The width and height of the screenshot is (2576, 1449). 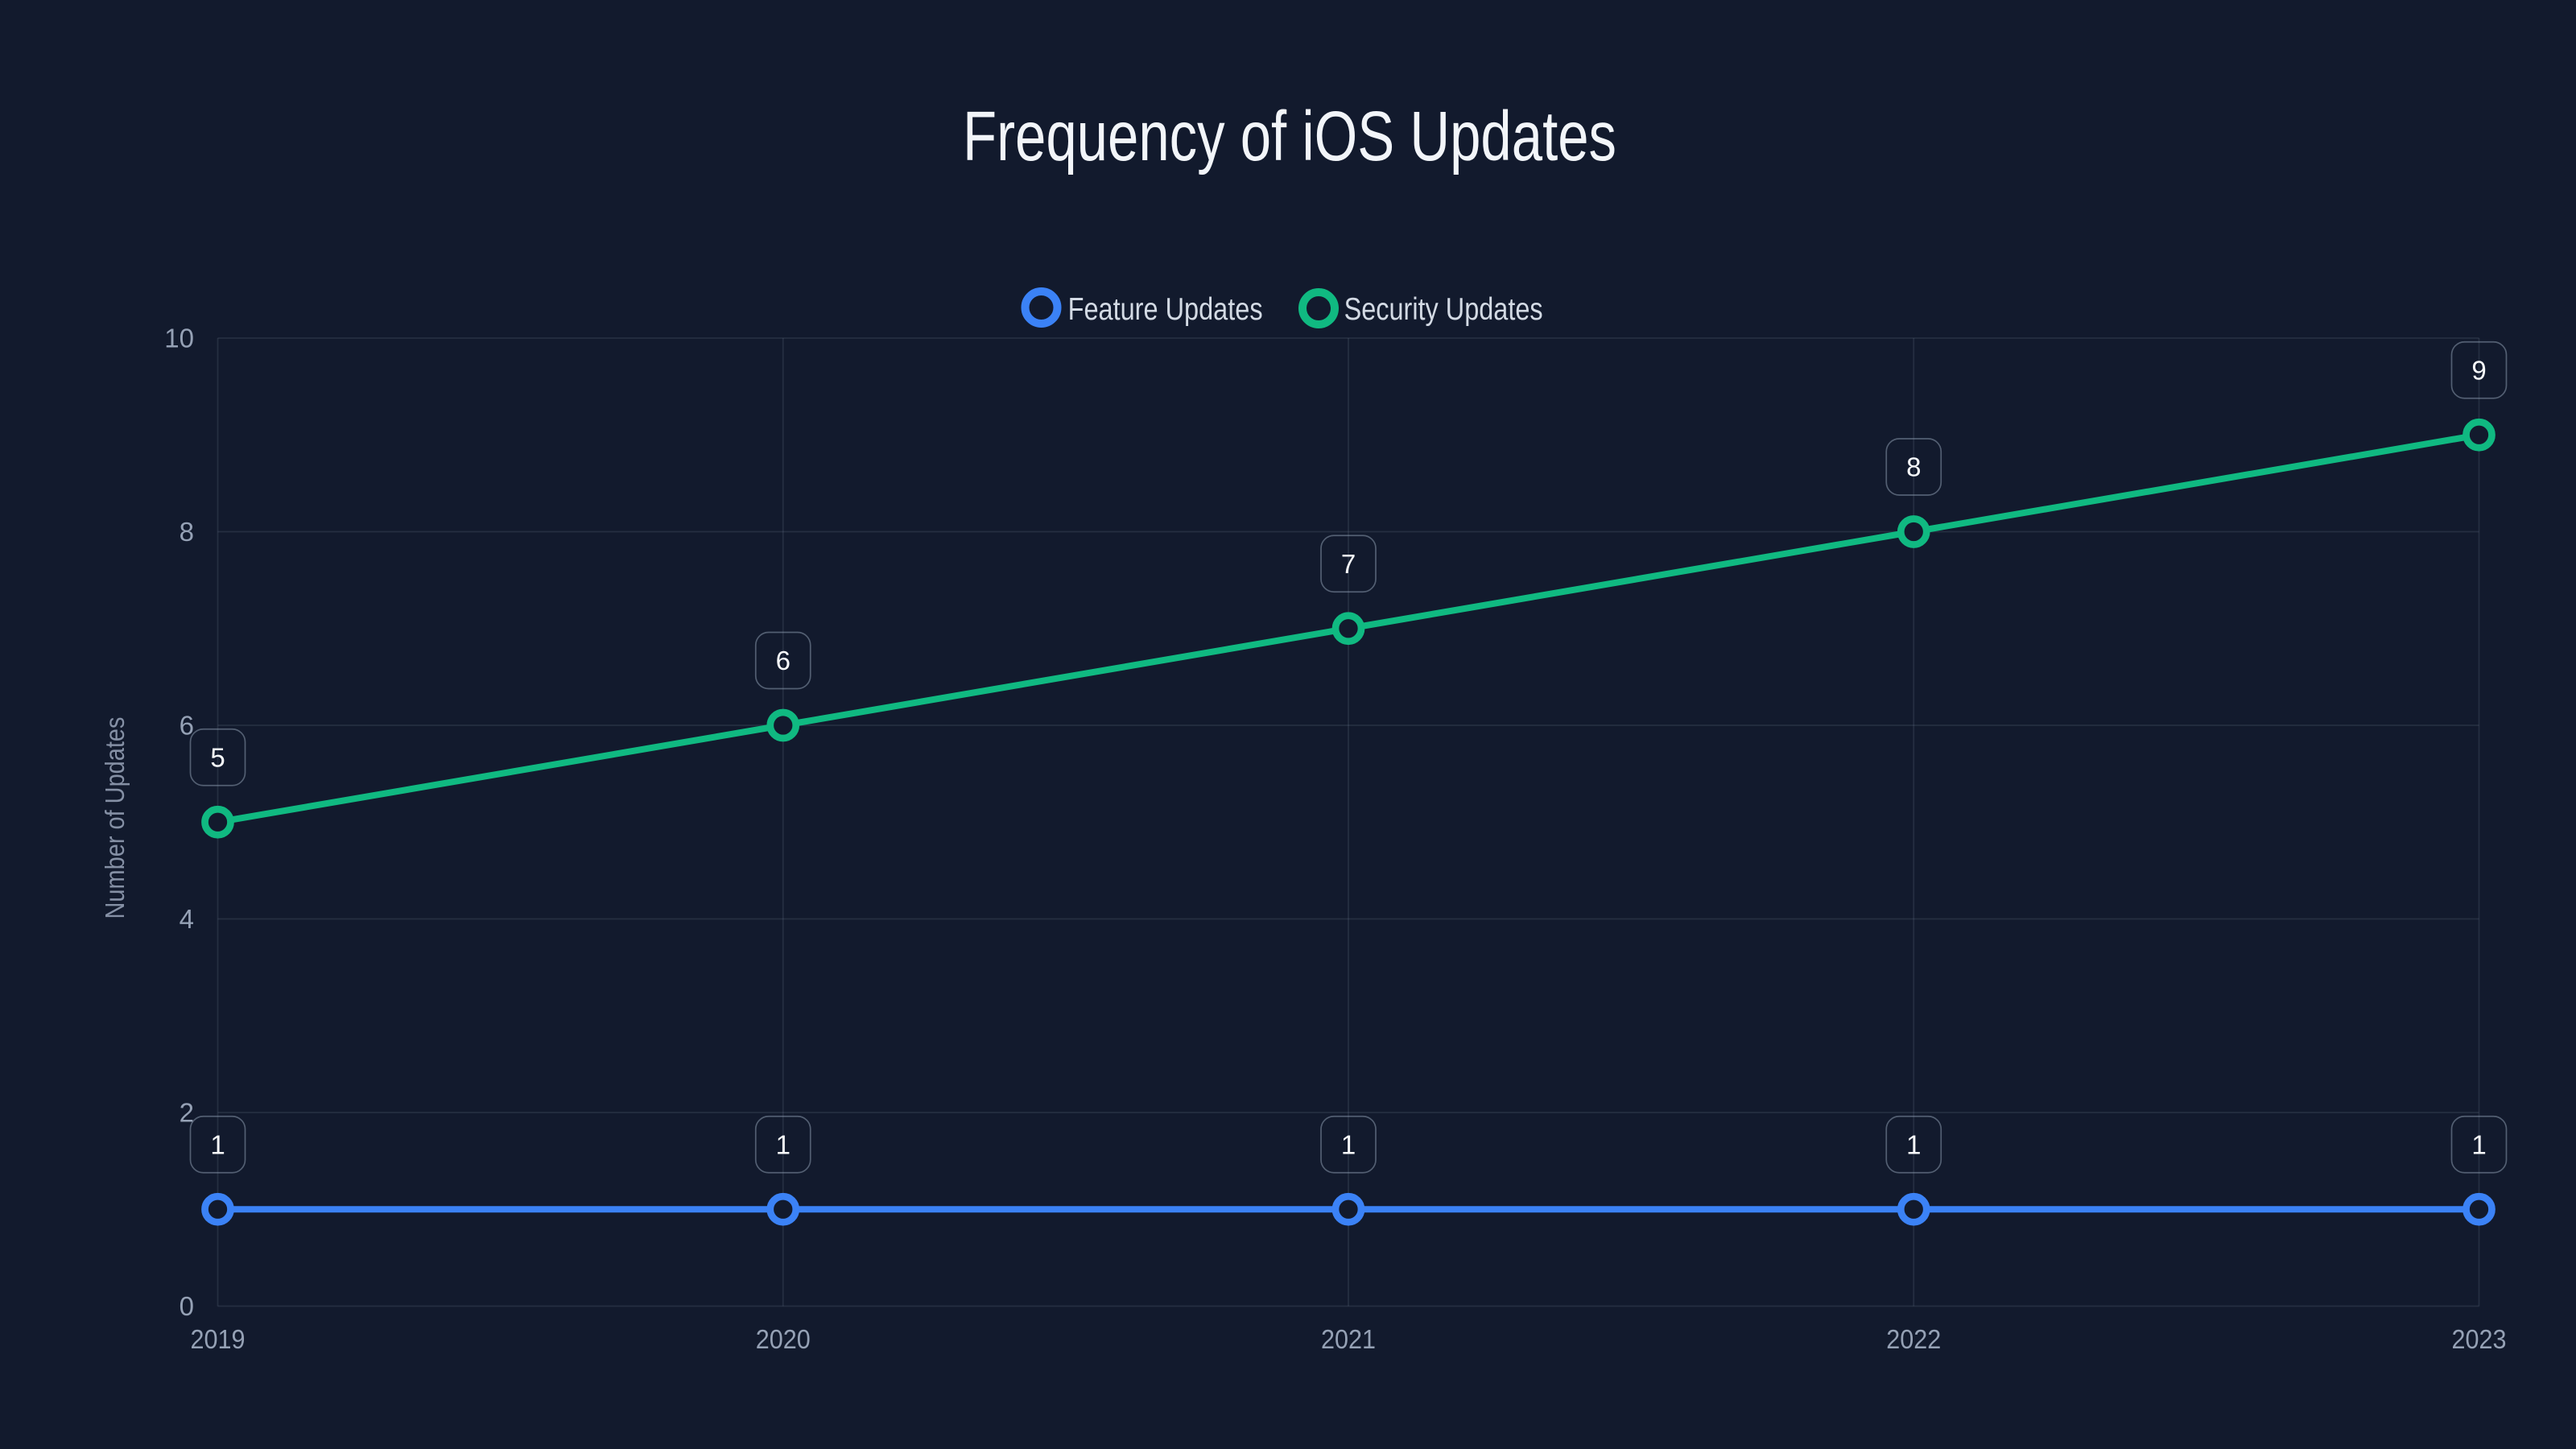 I want to click on svg-text: 2023, so click(x=2479, y=1339).